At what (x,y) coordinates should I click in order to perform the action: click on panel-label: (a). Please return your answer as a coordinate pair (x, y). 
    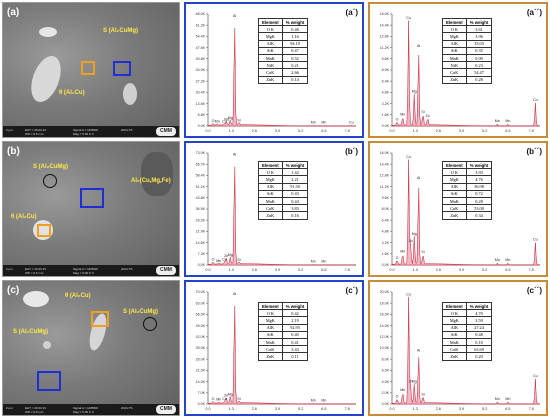
    Looking at the image, I should click on (13, 12).